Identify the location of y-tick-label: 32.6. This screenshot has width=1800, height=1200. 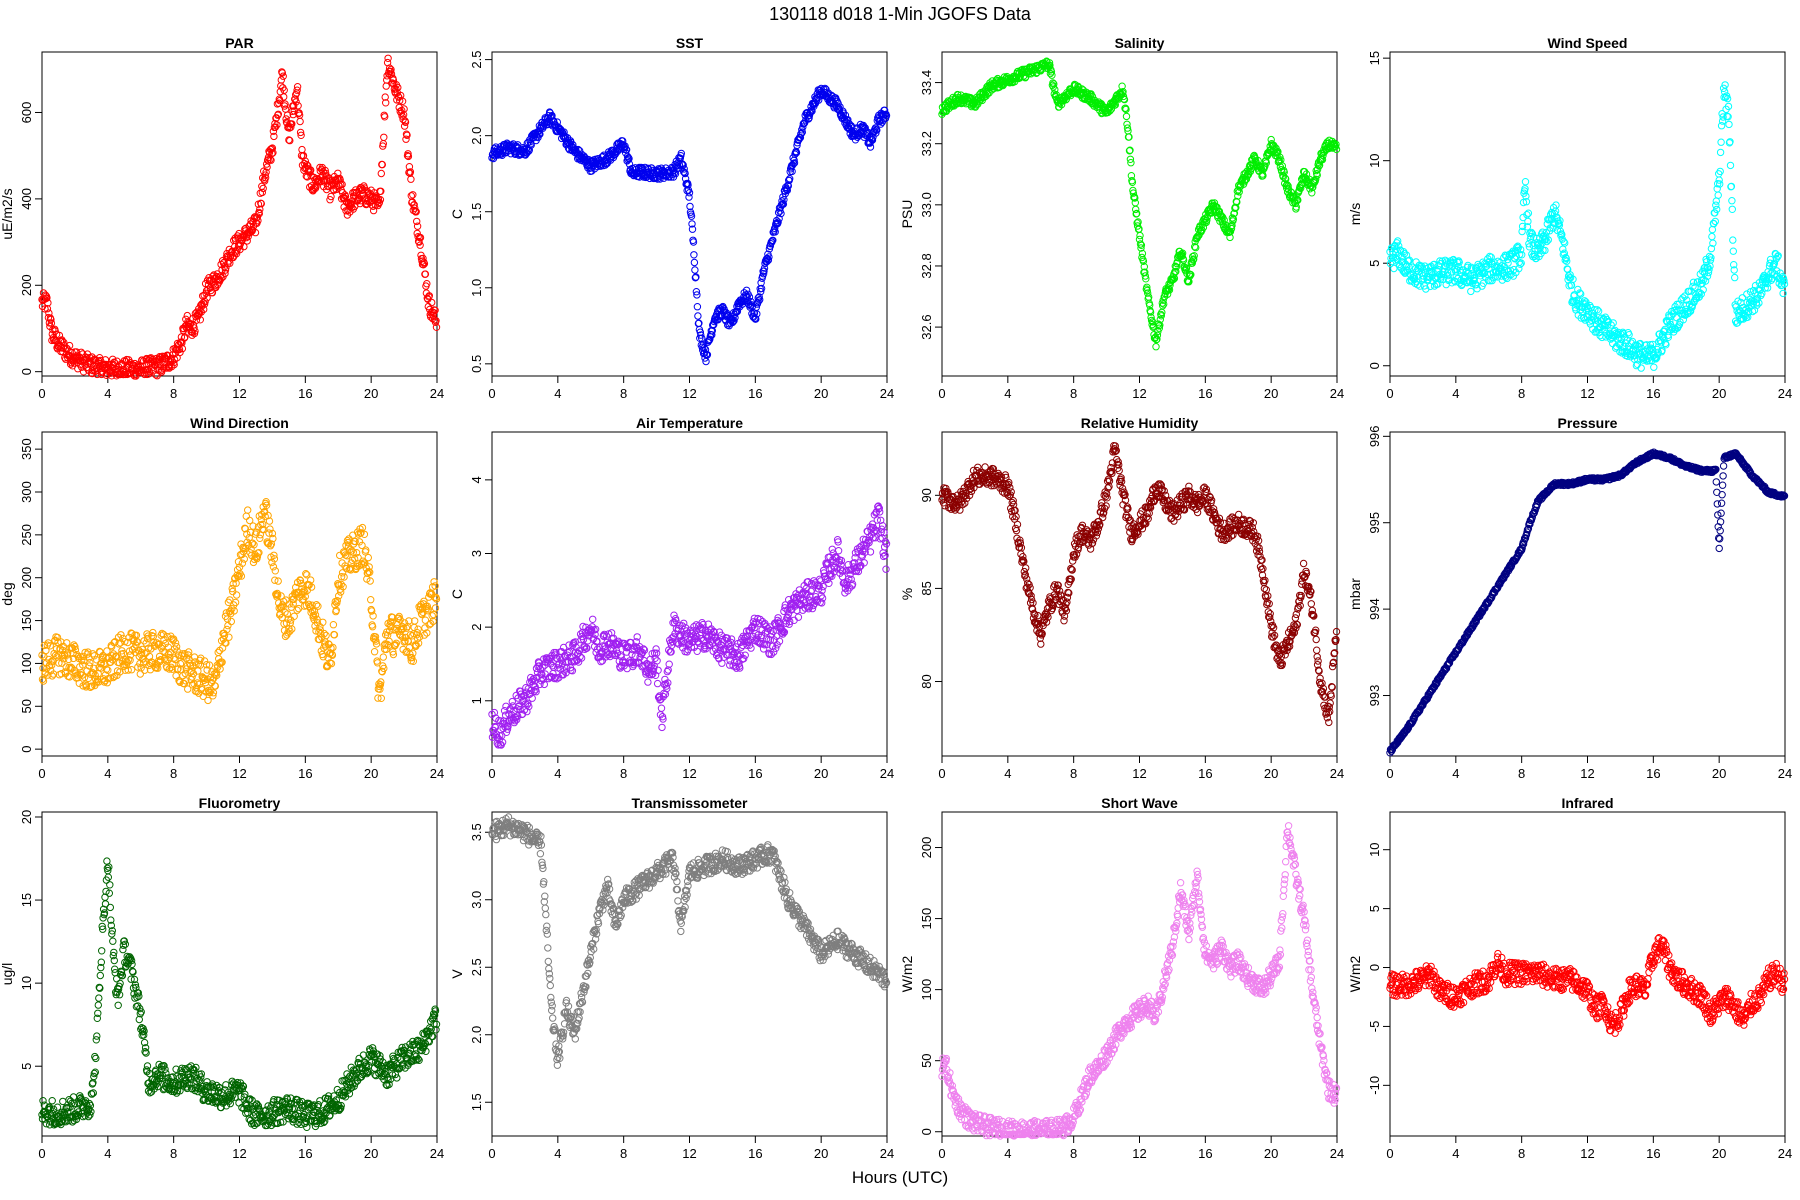
(926, 326).